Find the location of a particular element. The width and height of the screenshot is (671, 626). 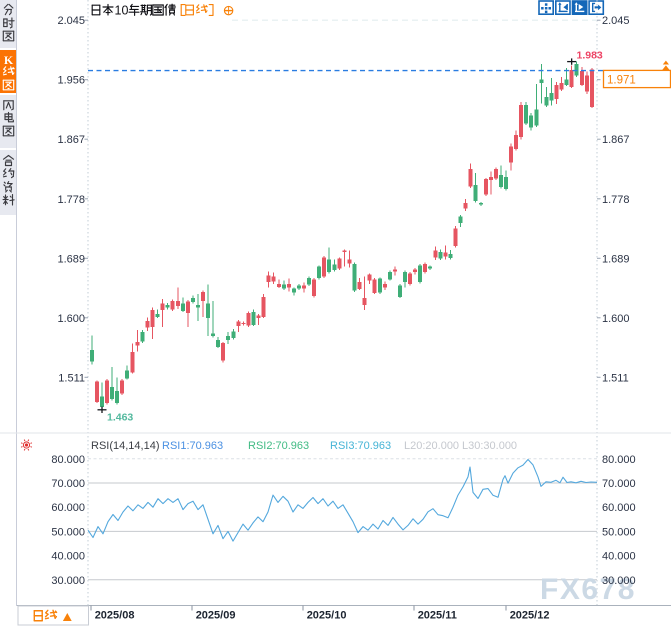

svg-text: RSI(14,14,14) is located at coordinates (125, 446).